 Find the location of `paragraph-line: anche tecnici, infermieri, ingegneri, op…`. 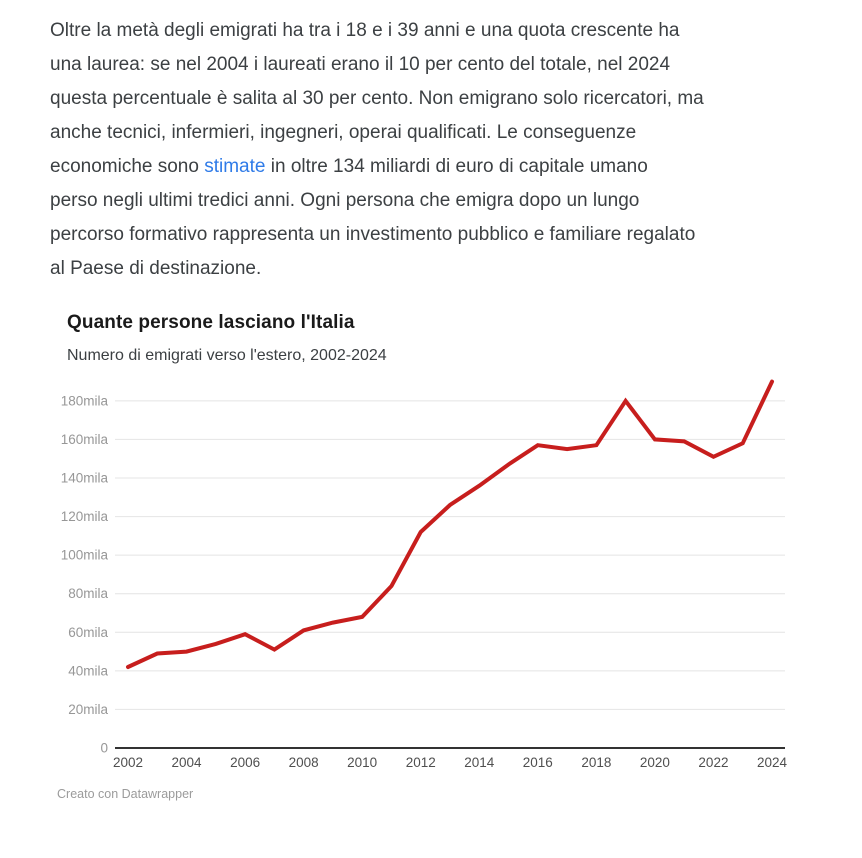

paragraph-line: anche tecnici, infermieri, ingegneri, op… is located at coordinates (431, 133).